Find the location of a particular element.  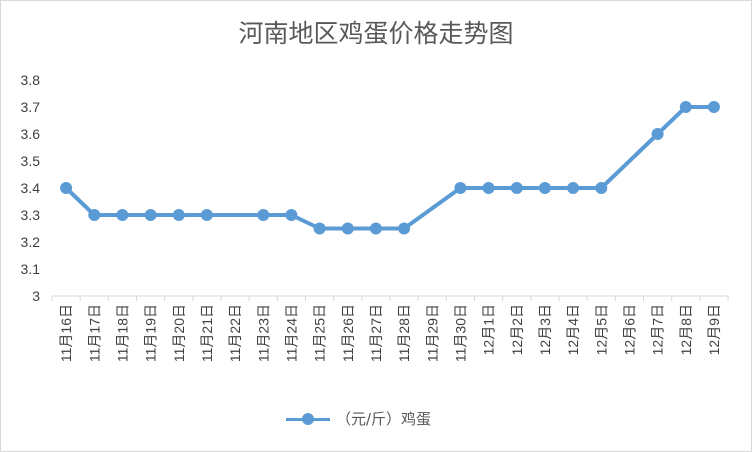

legend: （元/斤）鸡蛋 is located at coordinates (358, 418).